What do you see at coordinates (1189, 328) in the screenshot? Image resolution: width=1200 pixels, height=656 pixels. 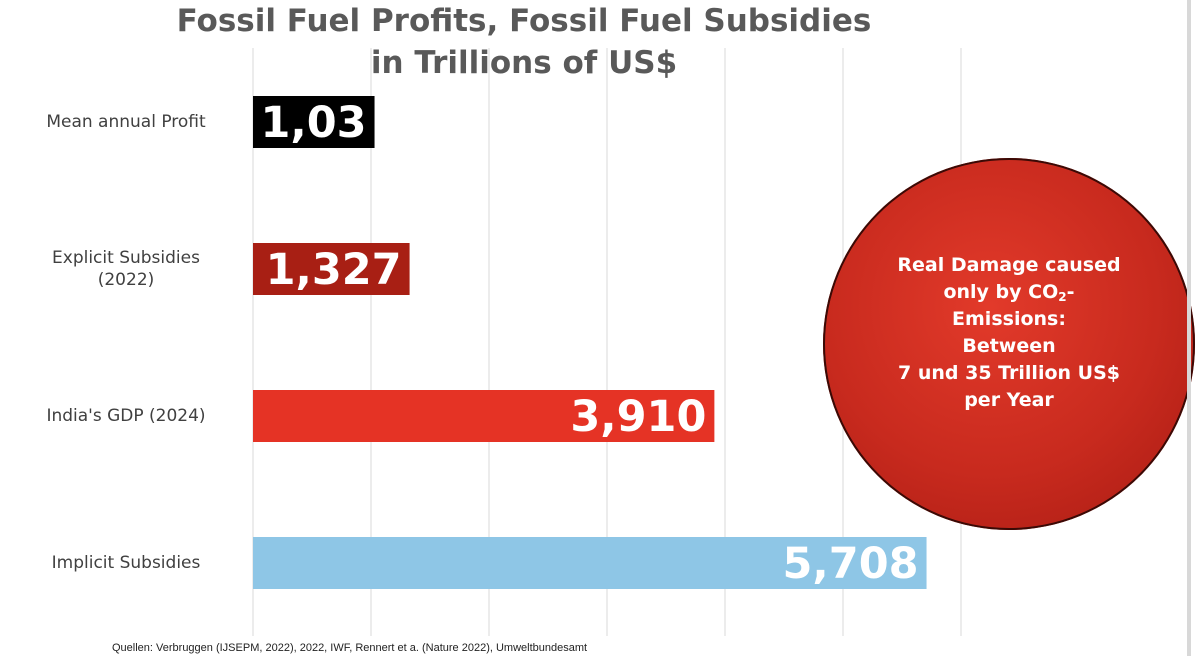 I see `slide-edge` at bounding box center [1189, 328].